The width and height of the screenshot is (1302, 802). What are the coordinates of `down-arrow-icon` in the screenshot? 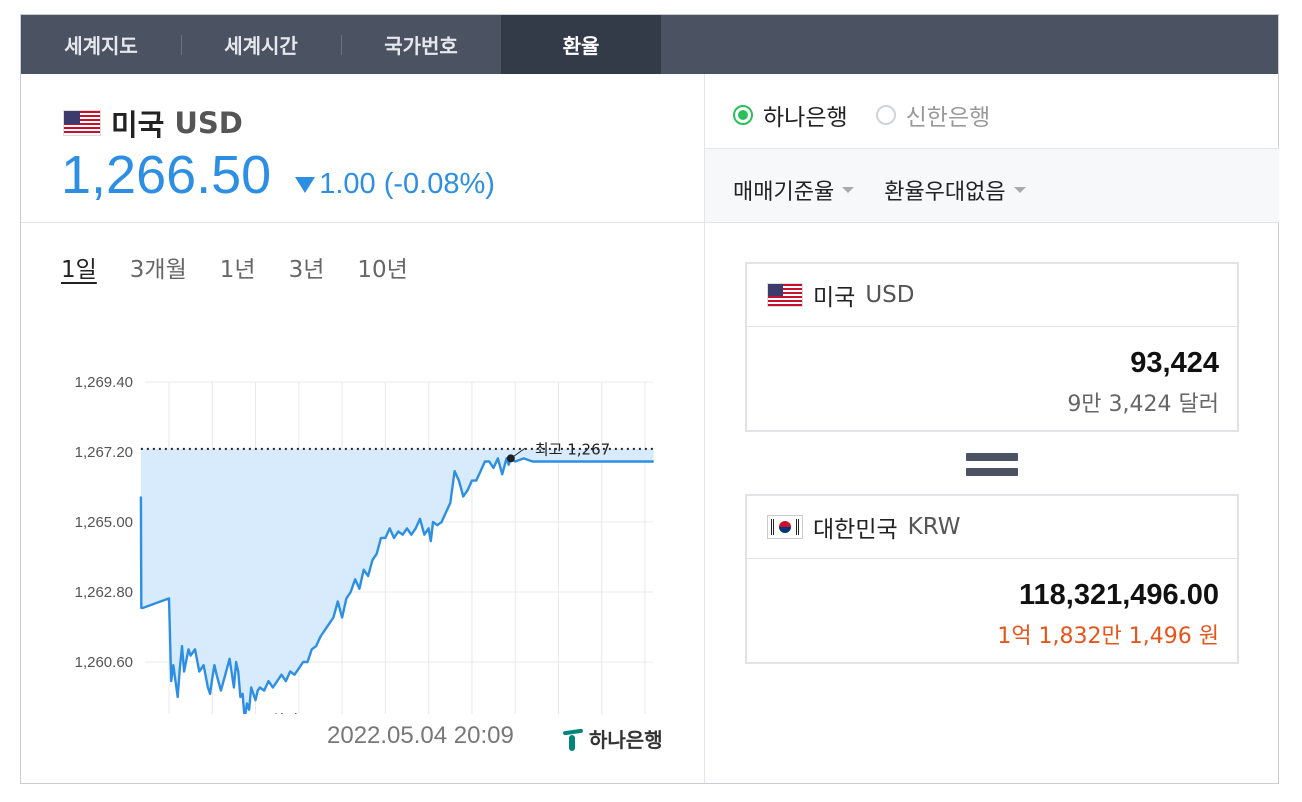 It's located at (305, 185).